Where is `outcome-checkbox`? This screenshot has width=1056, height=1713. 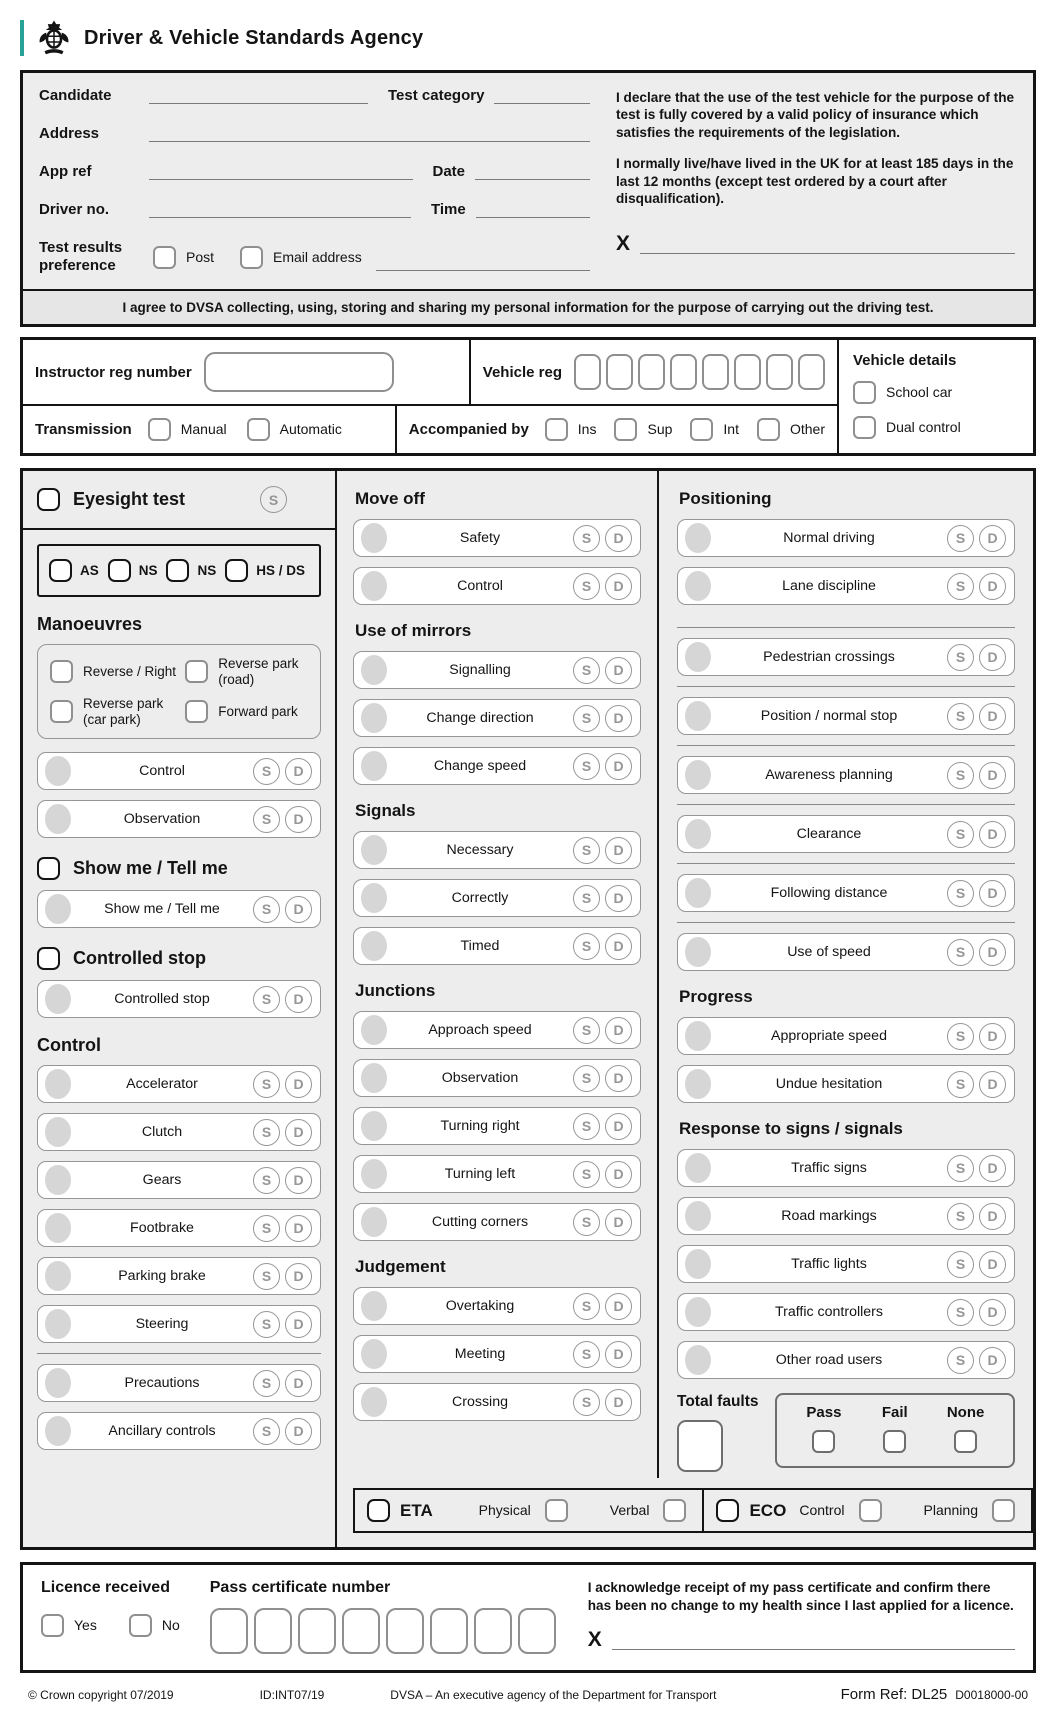
outcome-checkbox is located at coordinates (966, 1441).